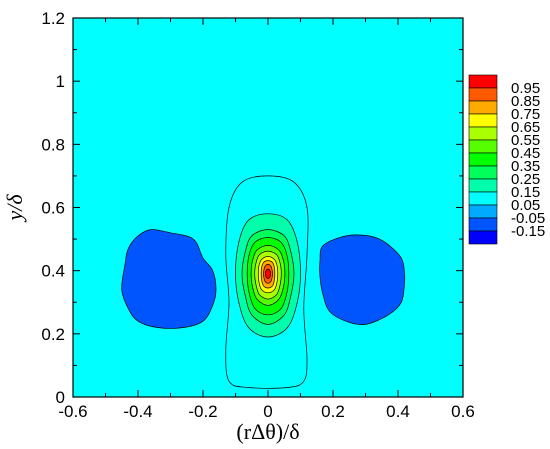 This screenshot has height=449, width=550. Describe the element at coordinates (60, 397) in the screenshot. I see `y-tick-label: 0` at that location.